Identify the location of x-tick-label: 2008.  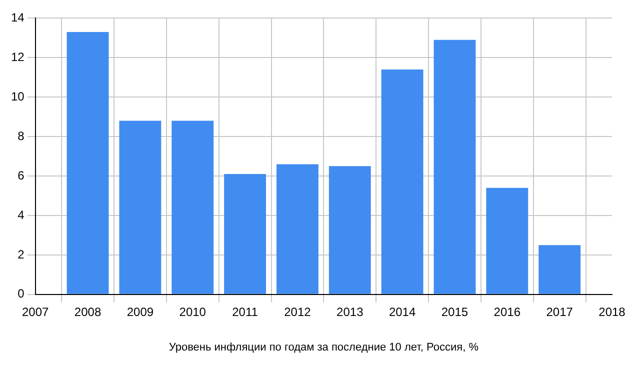
(88, 311).